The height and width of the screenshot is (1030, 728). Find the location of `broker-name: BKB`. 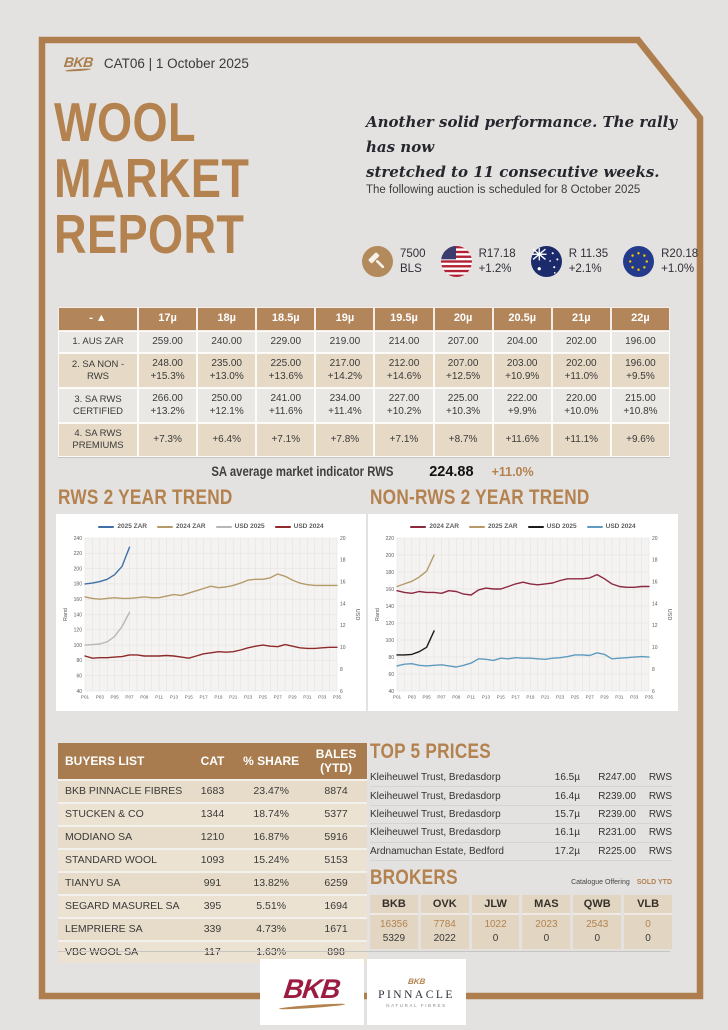

broker-name: BKB is located at coordinates (394, 906).